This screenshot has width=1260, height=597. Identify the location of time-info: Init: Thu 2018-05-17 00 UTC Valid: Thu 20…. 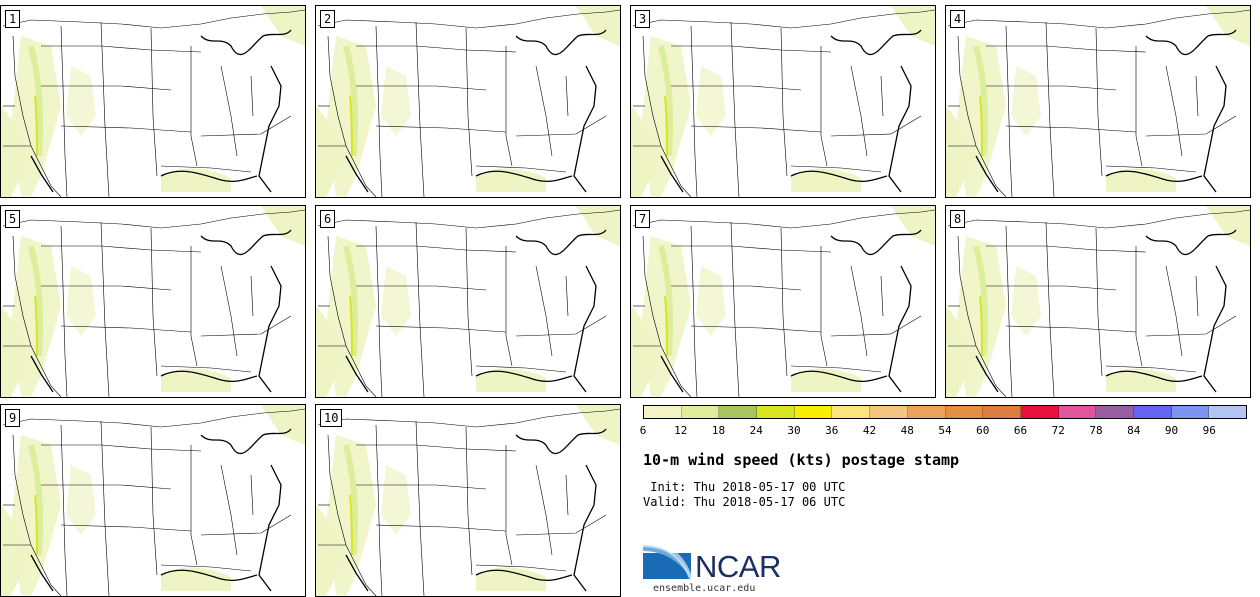
(744, 495).